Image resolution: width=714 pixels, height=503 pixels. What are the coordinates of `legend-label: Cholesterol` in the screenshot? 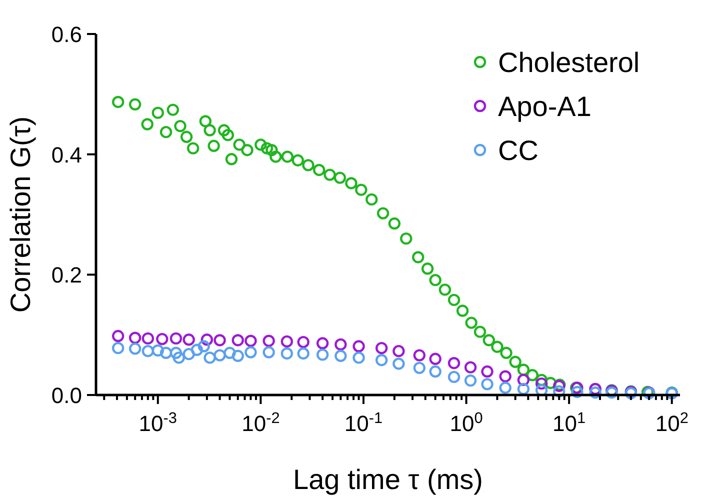 It's located at (569, 62).